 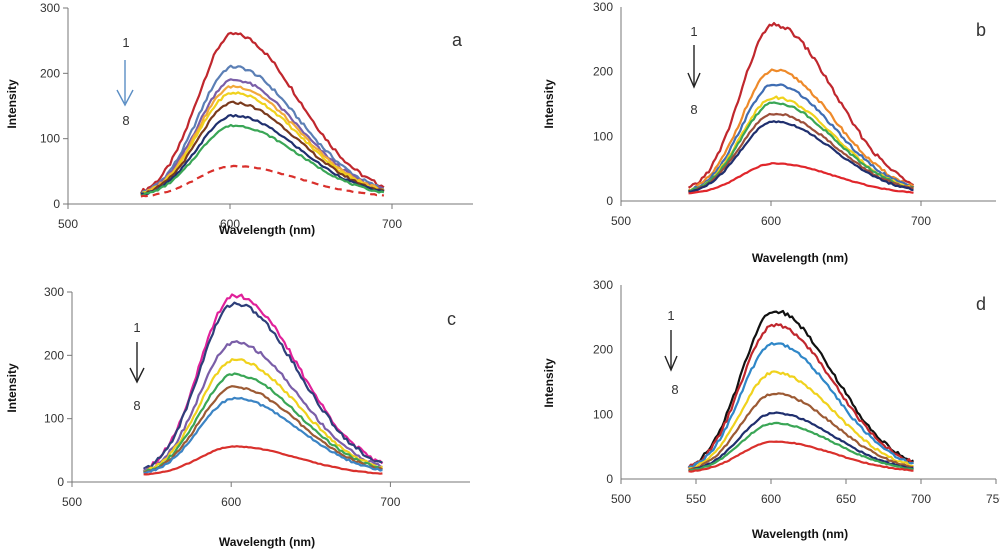 What do you see at coordinates (800, 258) in the screenshot?
I see `panel-b-xlabel: Wavelength (nm)` at bounding box center [800, 258].